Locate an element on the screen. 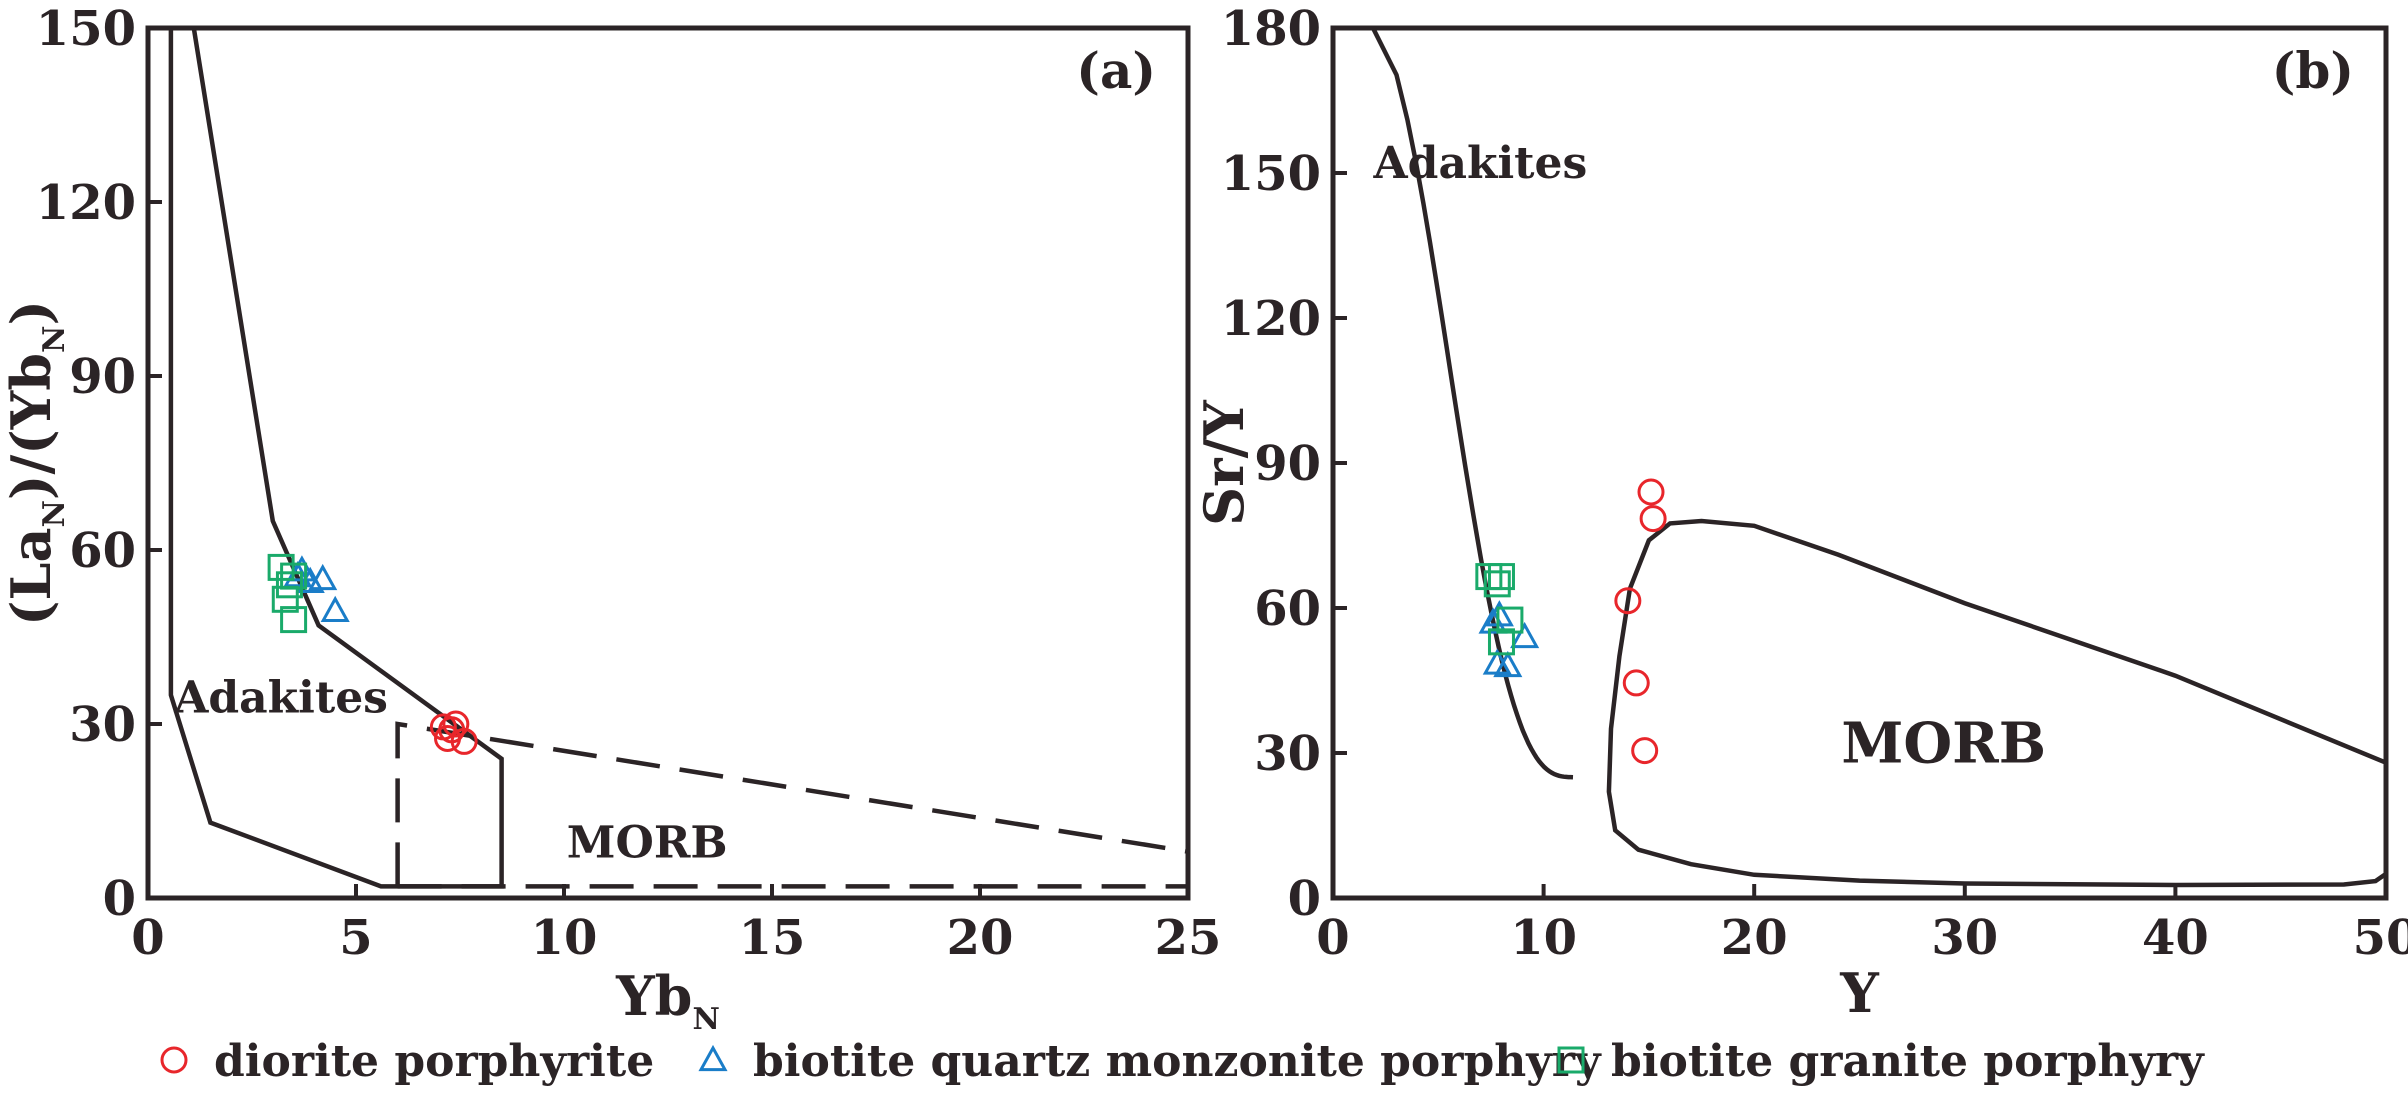 The image size is (2408, 1106). panel-a-field-labels: Adakites MORB is located at coordinates (450, 770).